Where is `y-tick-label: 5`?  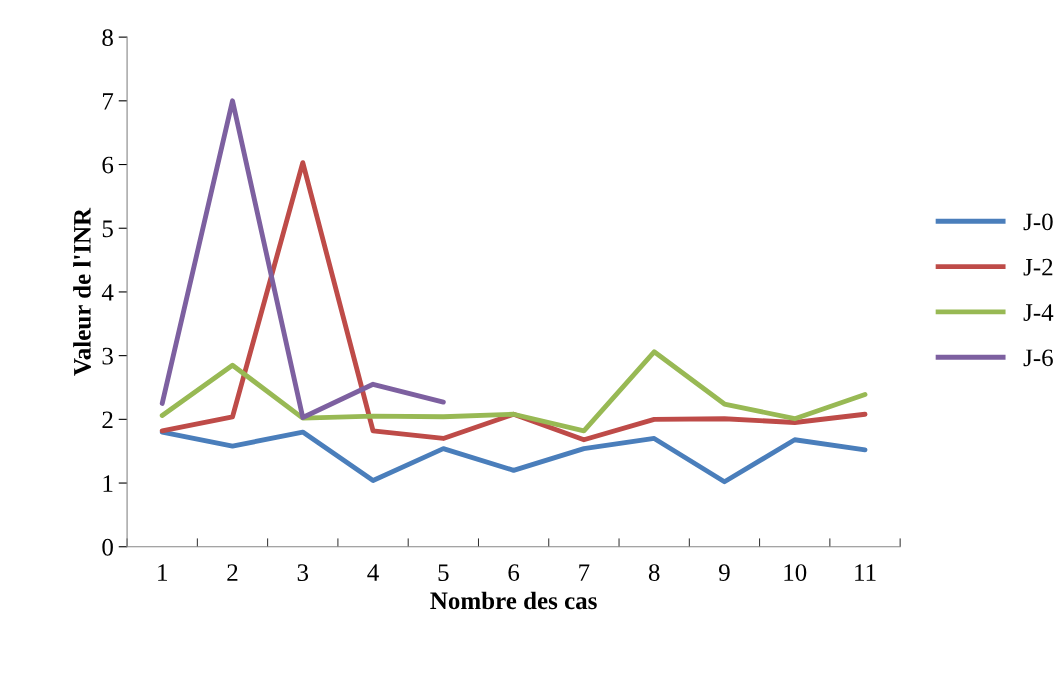
y-tick-label: 5 is located at coordinates (107, 229).